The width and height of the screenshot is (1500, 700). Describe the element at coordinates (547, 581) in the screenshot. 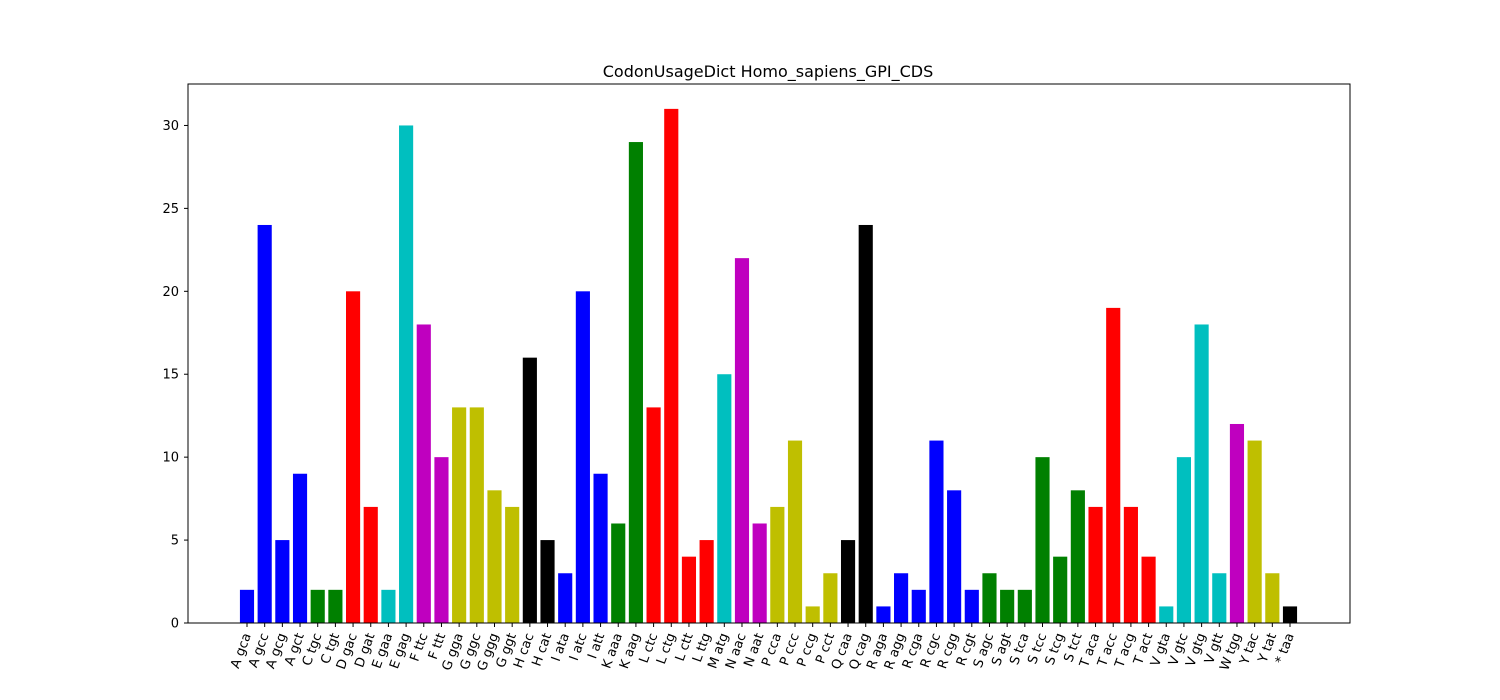

I see `bar-h-cat` at that location.